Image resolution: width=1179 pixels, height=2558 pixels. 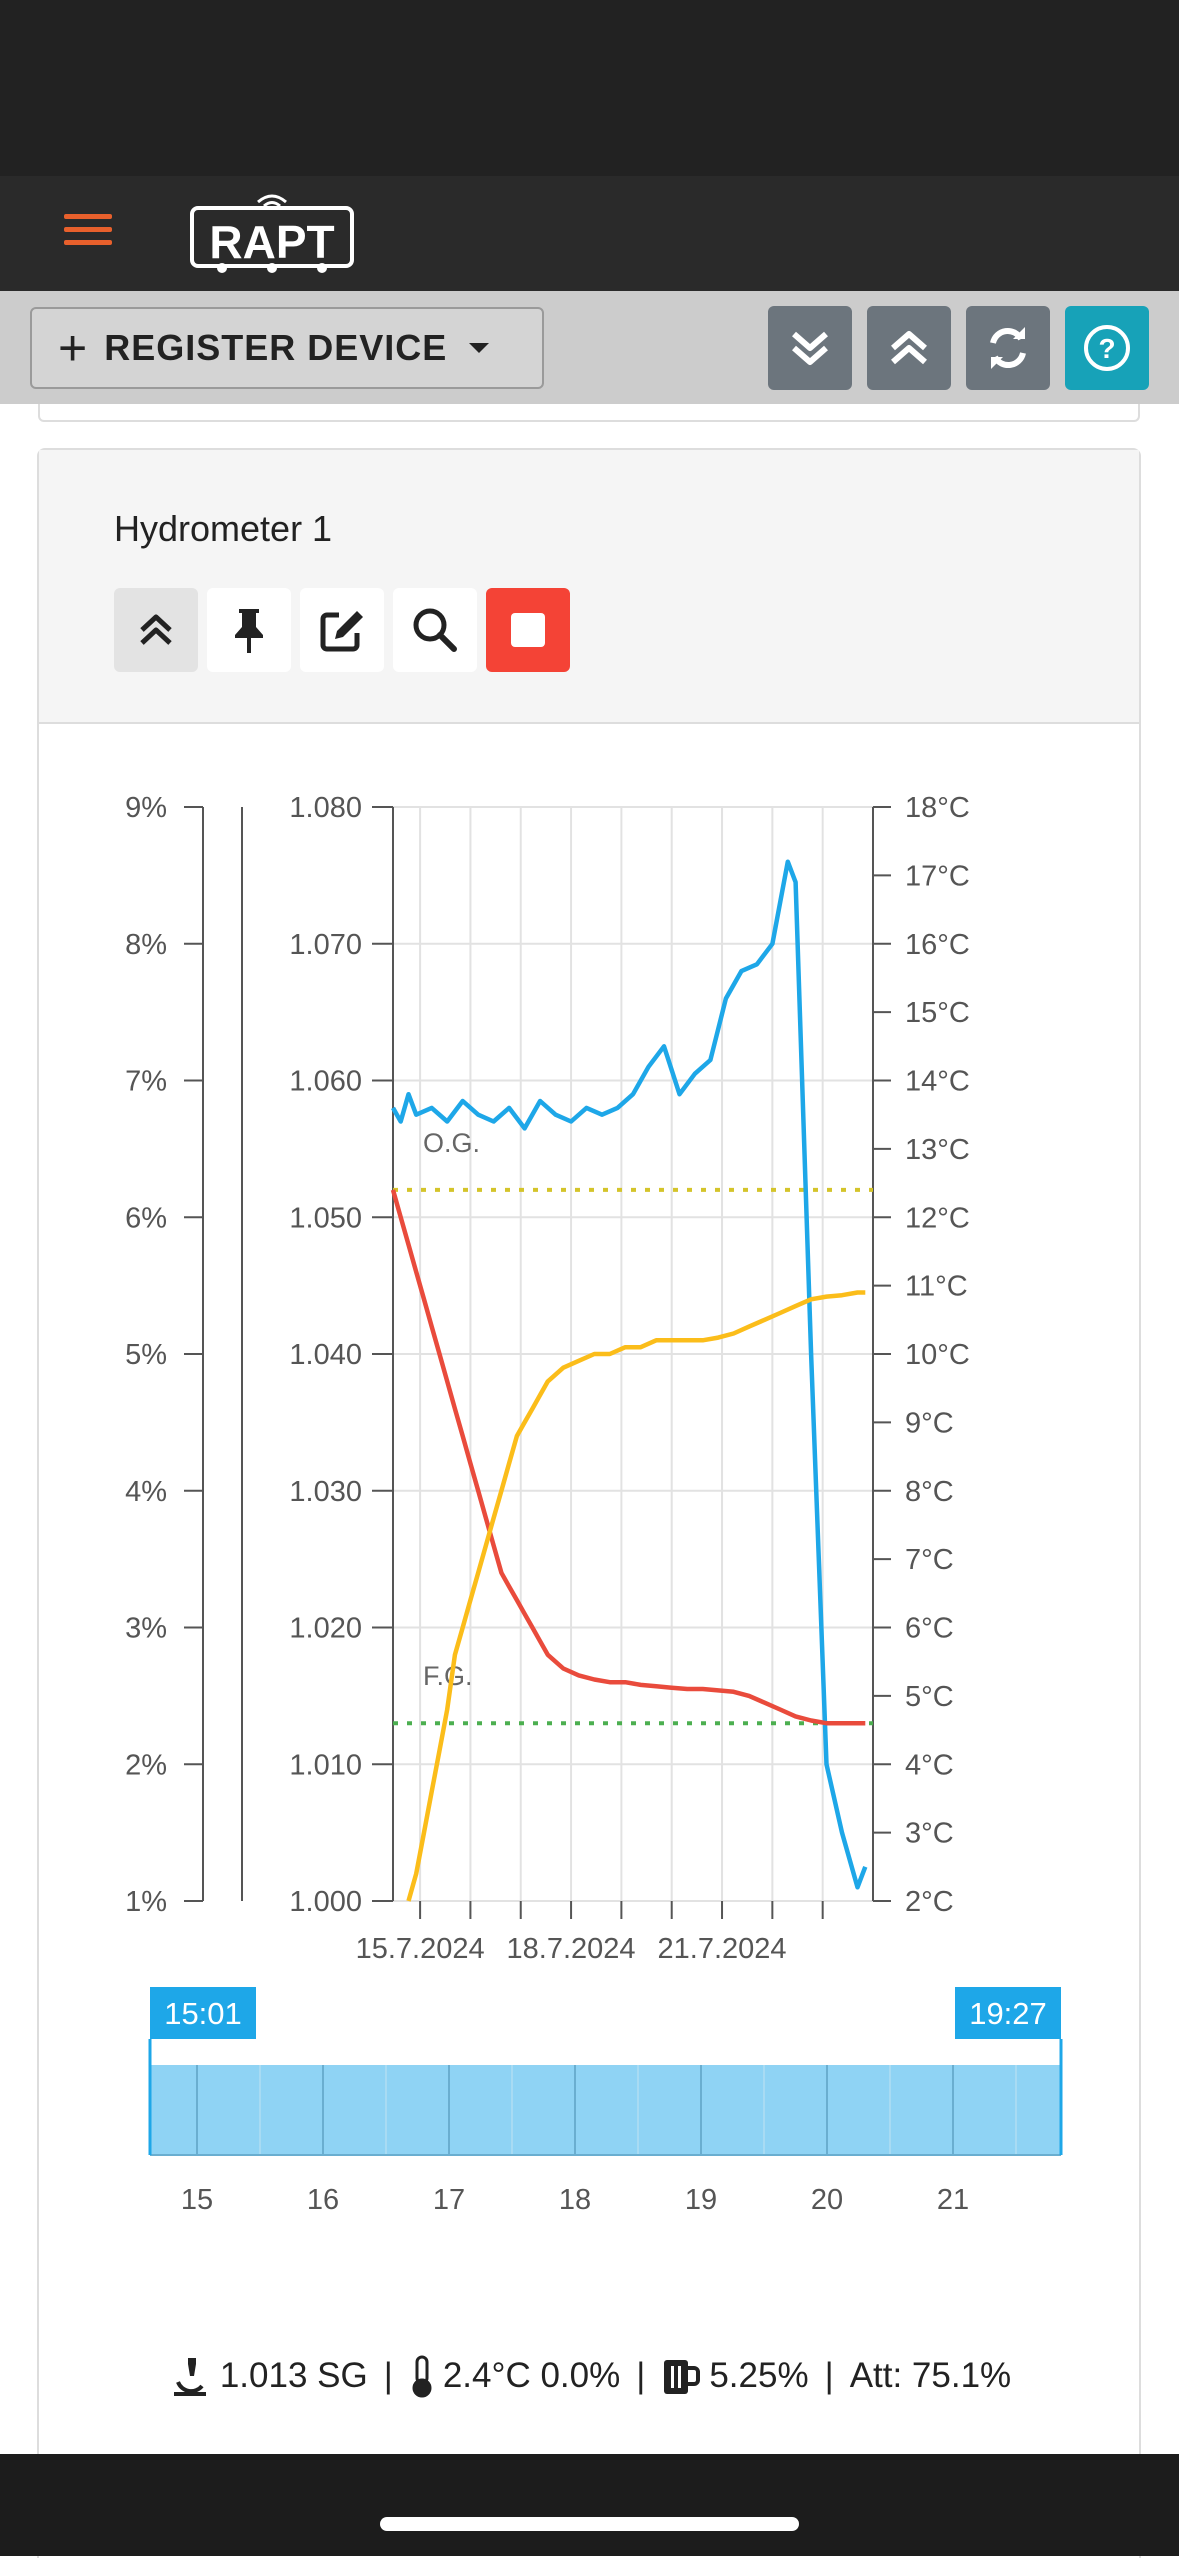 What do you see at coordinates (448, 1676) in the screenshot?
I see `reference-label: F.G.` at bounding box center [448, 1676].